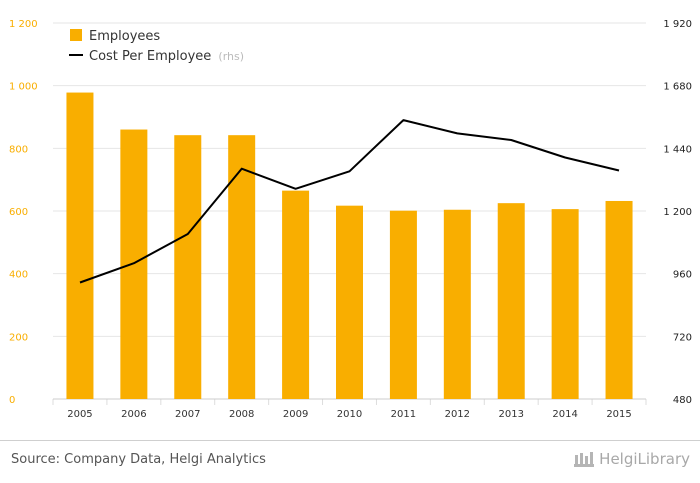  I want to click on legend-swatch-employees, so click(76, 35).